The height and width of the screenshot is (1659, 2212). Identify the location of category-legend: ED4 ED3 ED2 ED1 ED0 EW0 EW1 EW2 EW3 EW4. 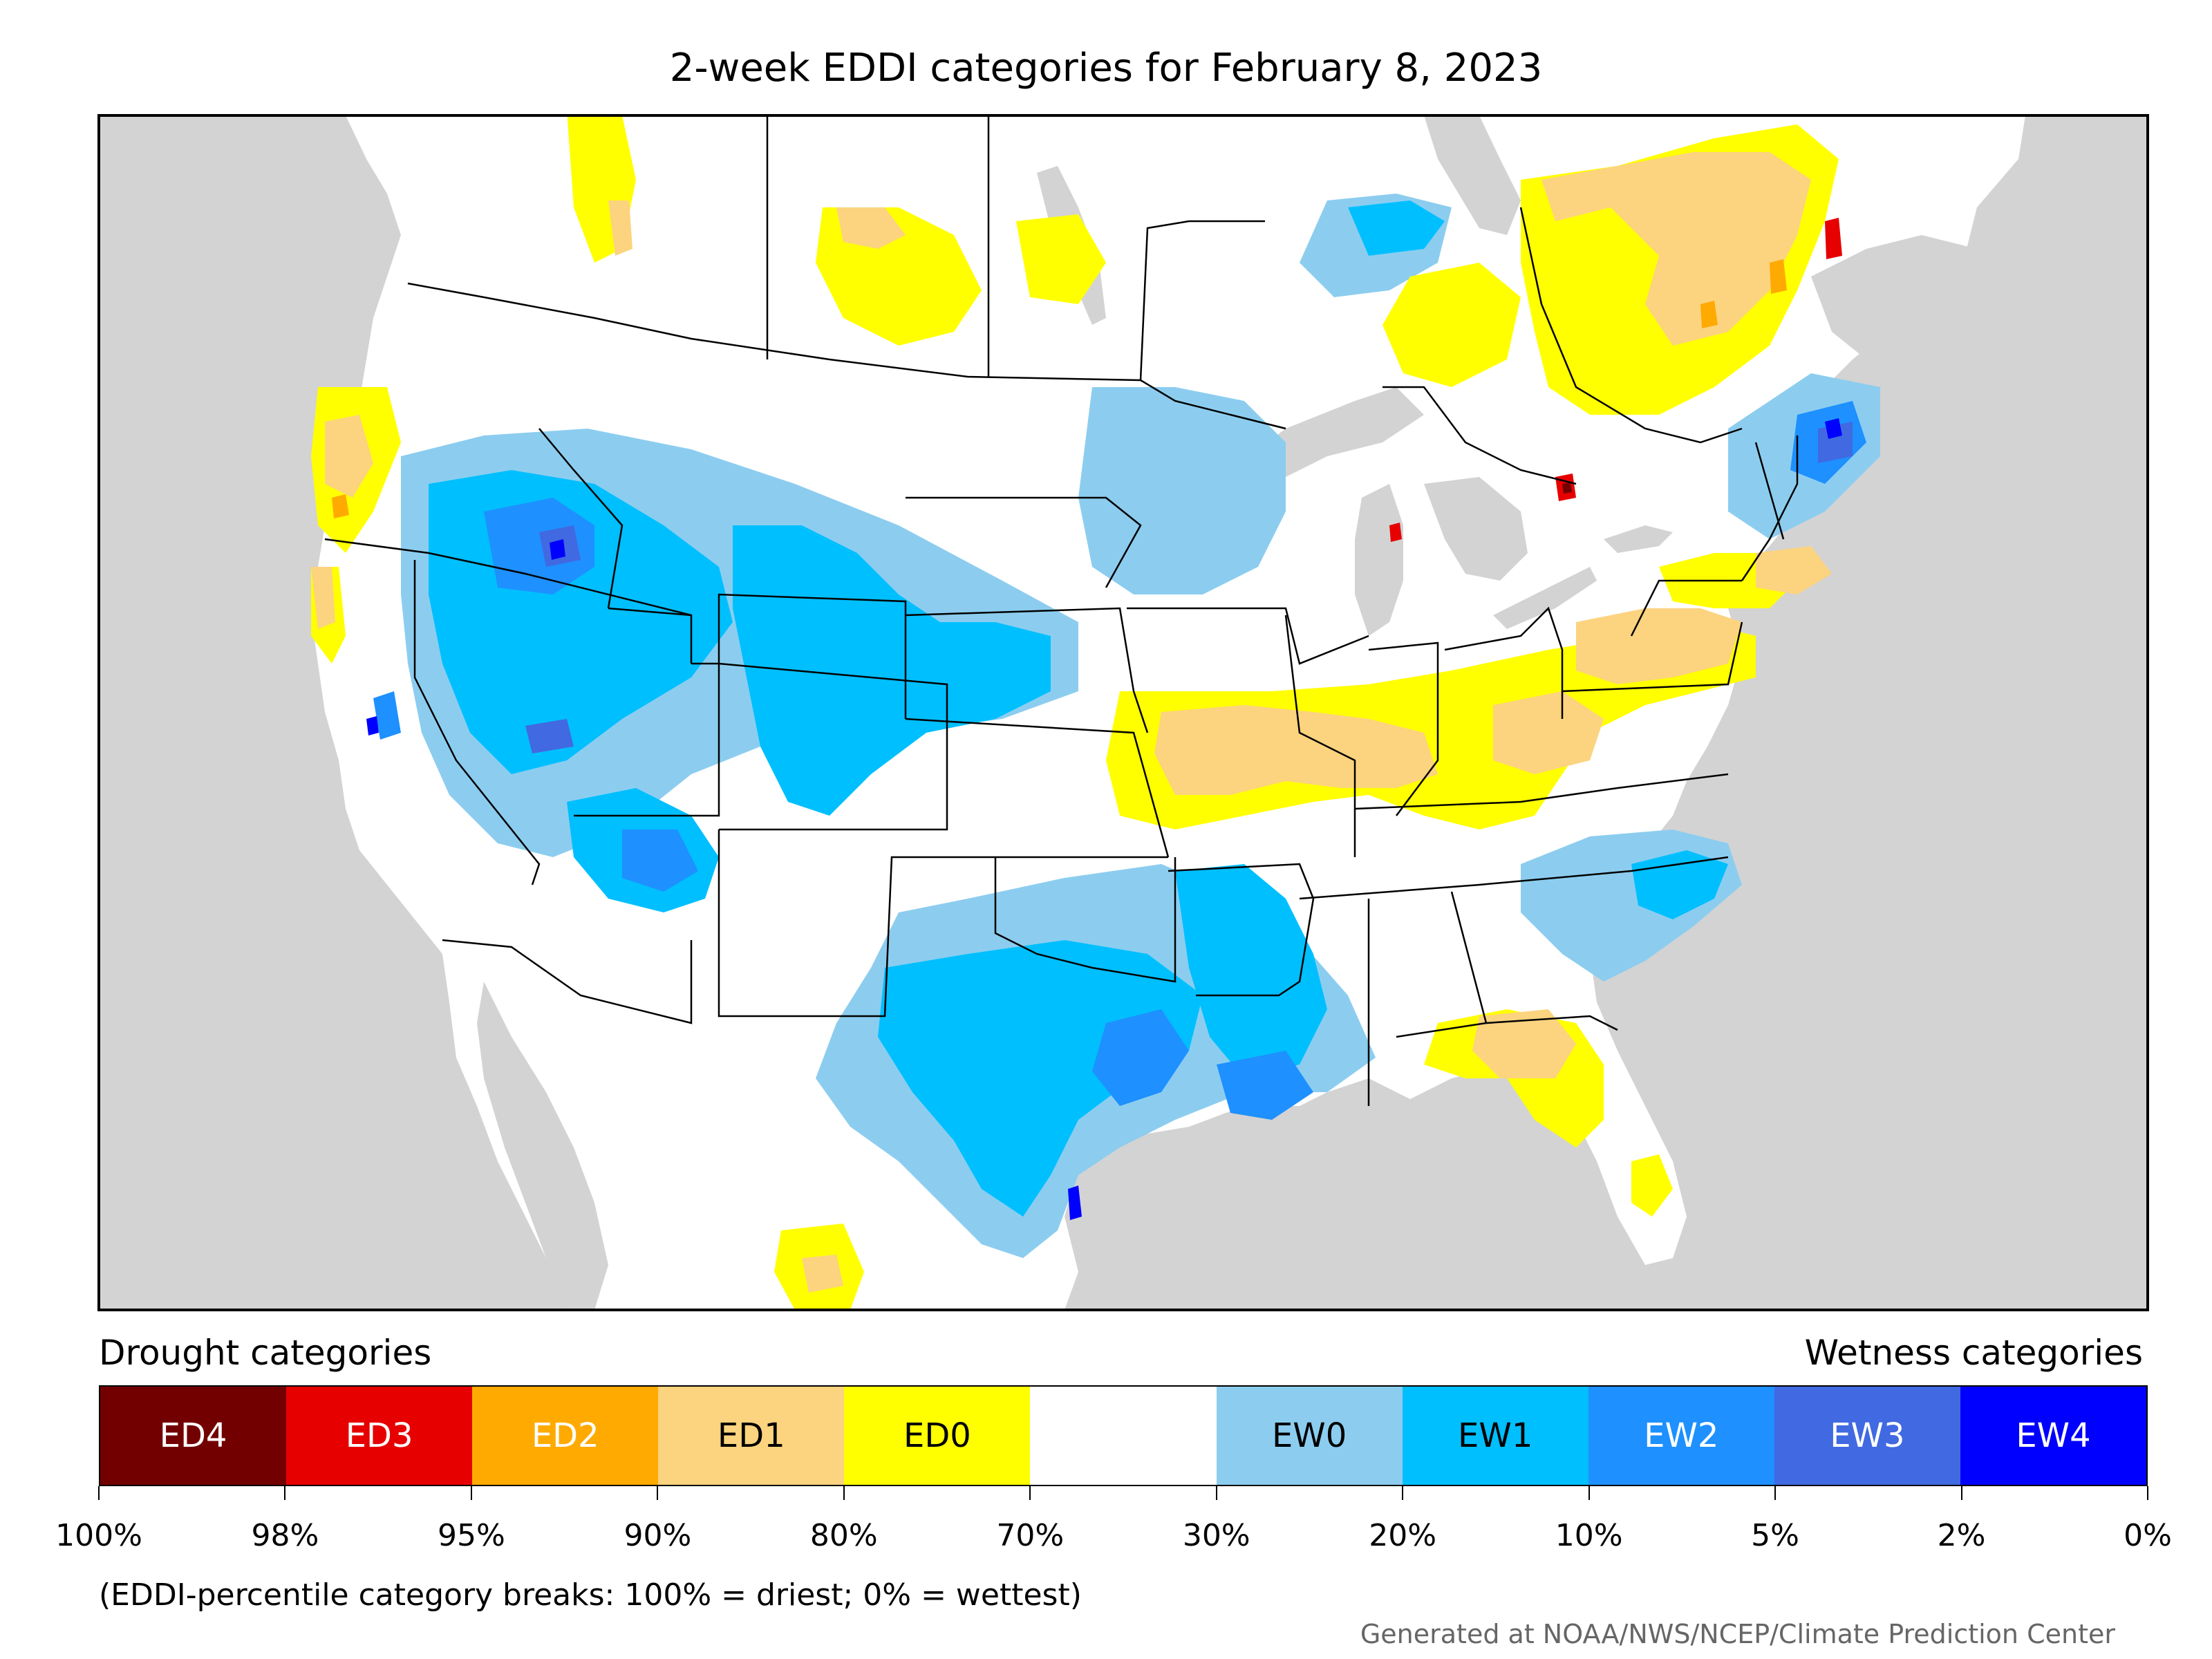
(1124, 1436).